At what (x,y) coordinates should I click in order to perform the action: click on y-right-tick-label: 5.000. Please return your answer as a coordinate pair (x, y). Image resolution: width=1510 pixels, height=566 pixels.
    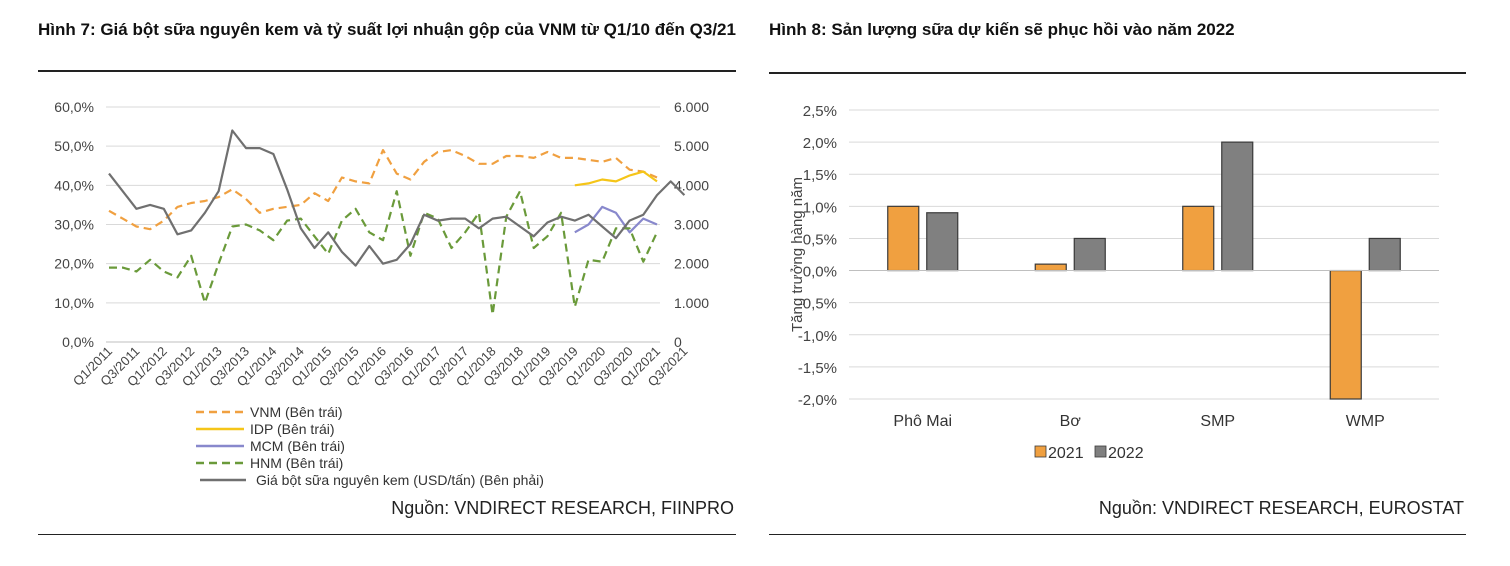
    Looking at the image, I should click on (691, 146).